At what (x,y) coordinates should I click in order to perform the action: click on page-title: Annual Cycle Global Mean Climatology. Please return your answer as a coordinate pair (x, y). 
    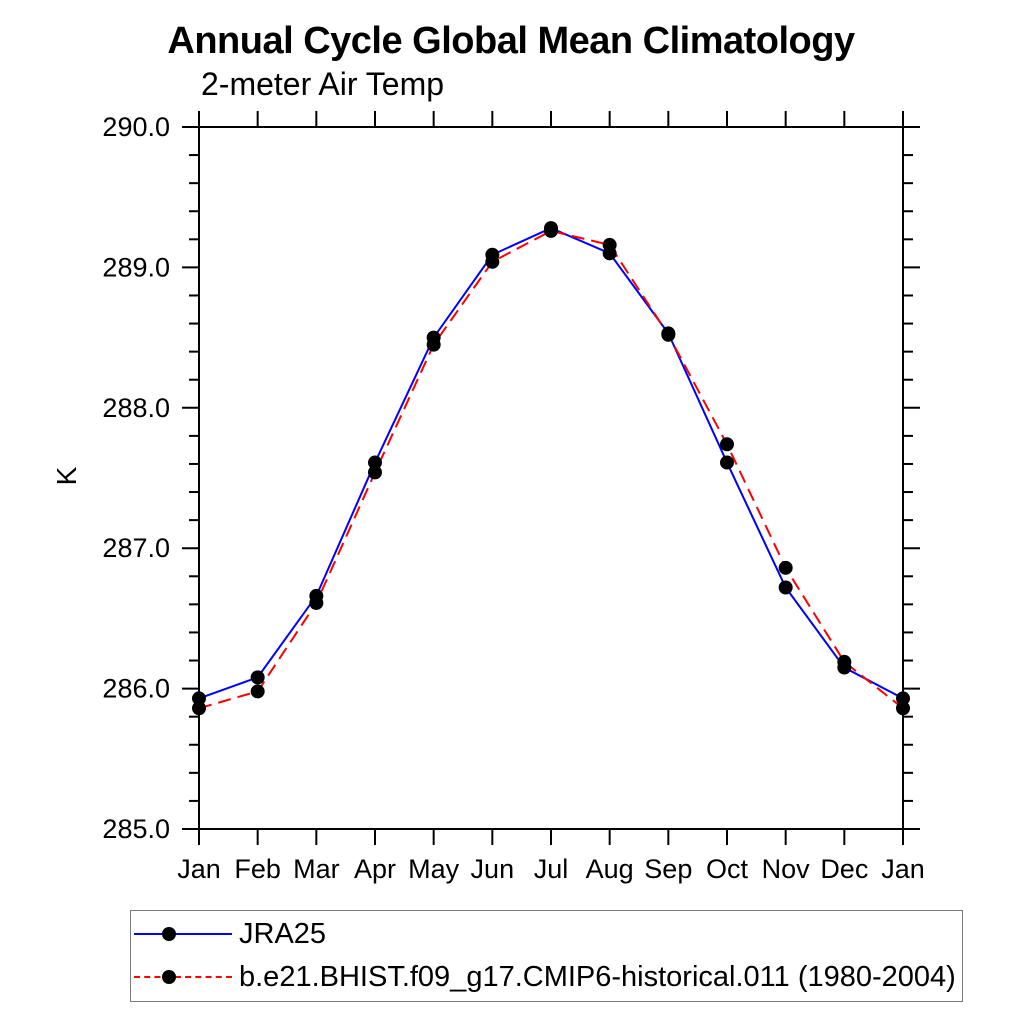
    Looking at the image, I should click on (511, 41).